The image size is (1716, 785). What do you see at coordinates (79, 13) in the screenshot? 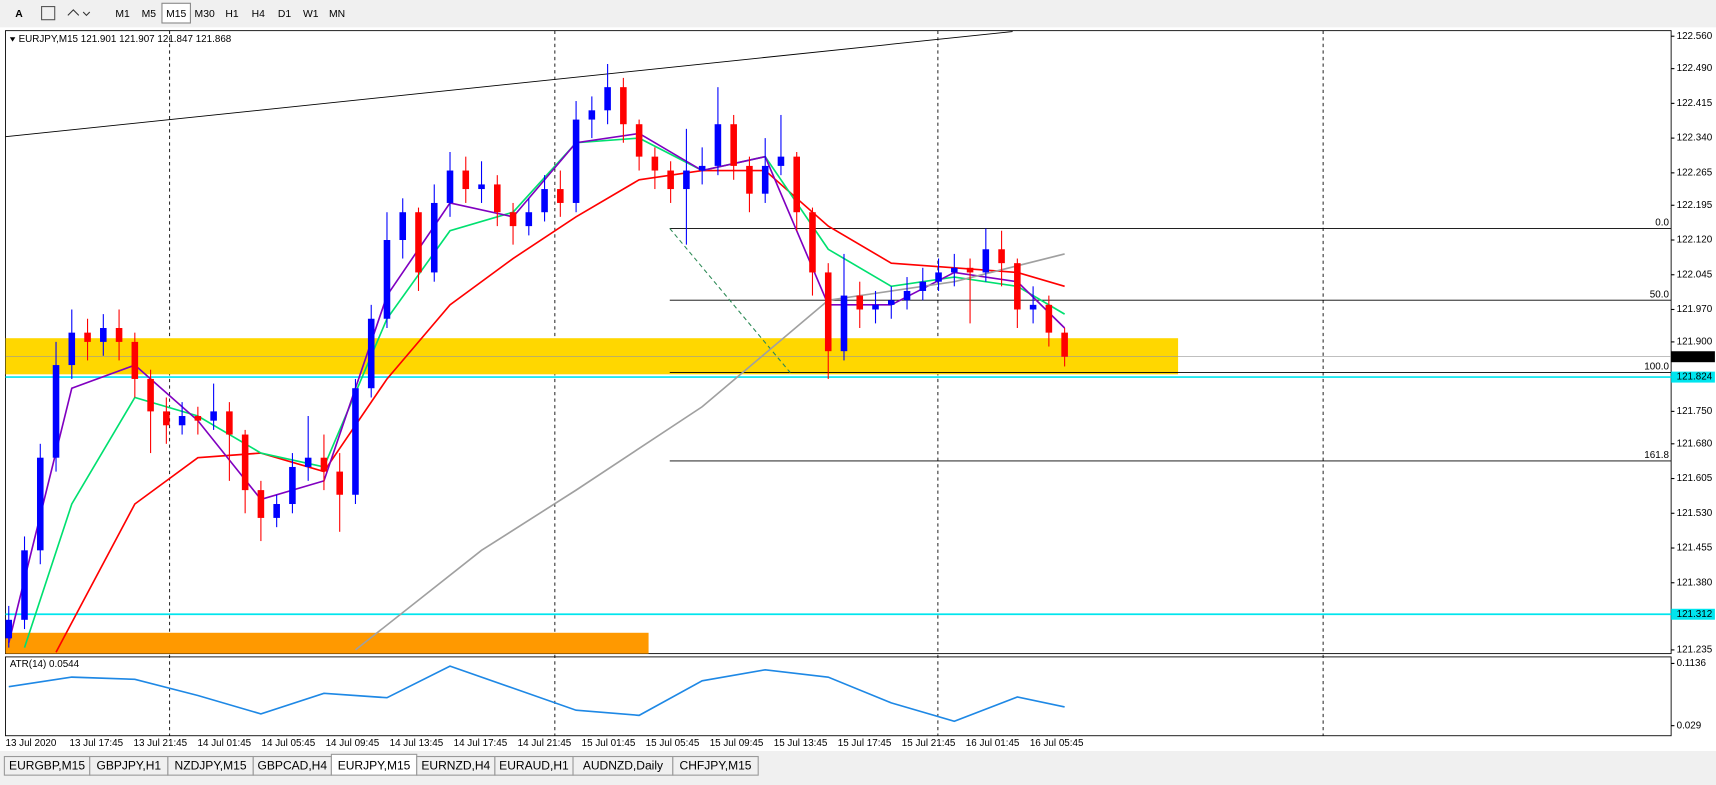
I see `drawing-tool` at bounding box center [79, 13].